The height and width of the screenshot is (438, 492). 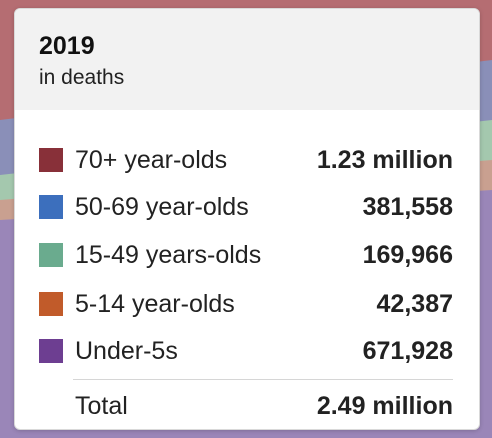 I want to click on total-label: Total, so click(x=101, y=405).